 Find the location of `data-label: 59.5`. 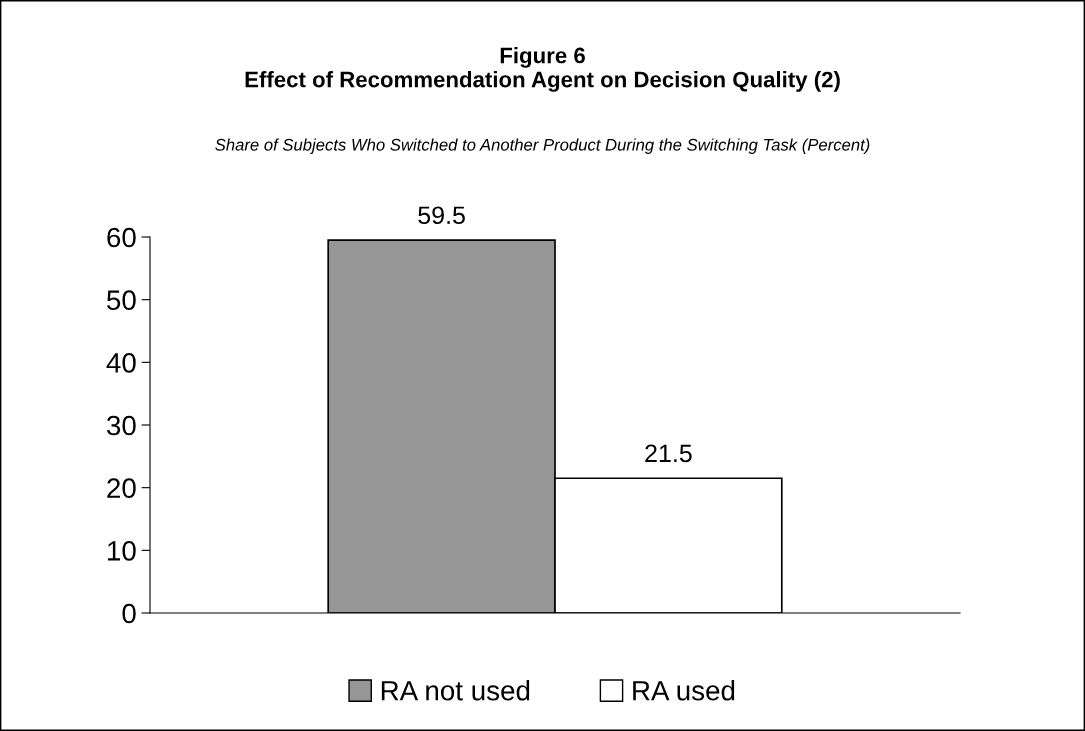

data-label: 59.5 is located at coordinates (441, 215).